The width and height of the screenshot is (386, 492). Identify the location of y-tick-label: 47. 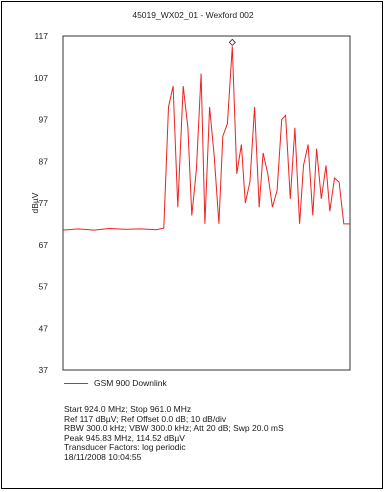
(44, 328).